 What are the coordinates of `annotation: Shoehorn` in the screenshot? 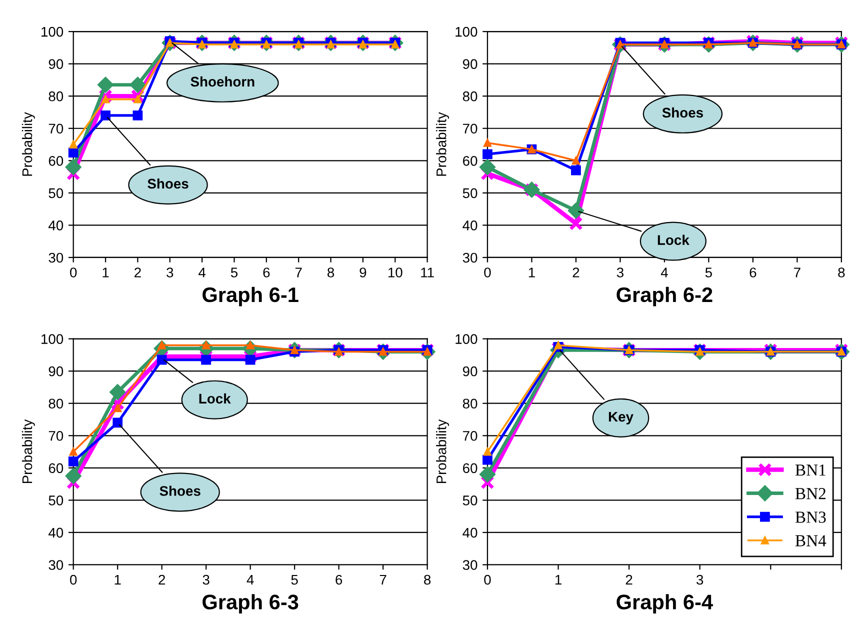 It's located at (222, 81).